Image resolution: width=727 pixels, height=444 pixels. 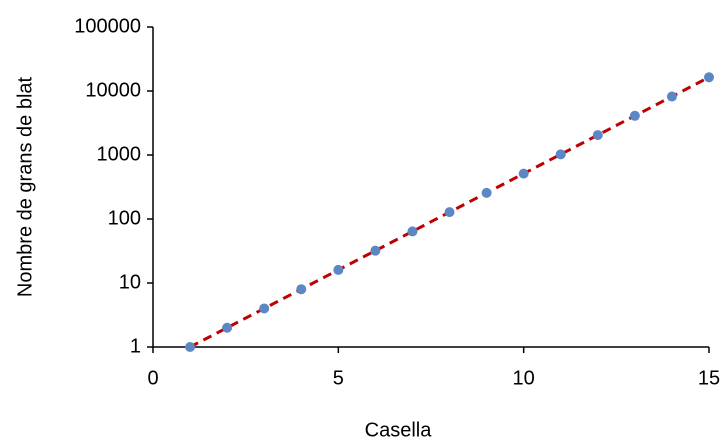 I want to click on x-axis-label: Casella, so click(x=399, y=430).